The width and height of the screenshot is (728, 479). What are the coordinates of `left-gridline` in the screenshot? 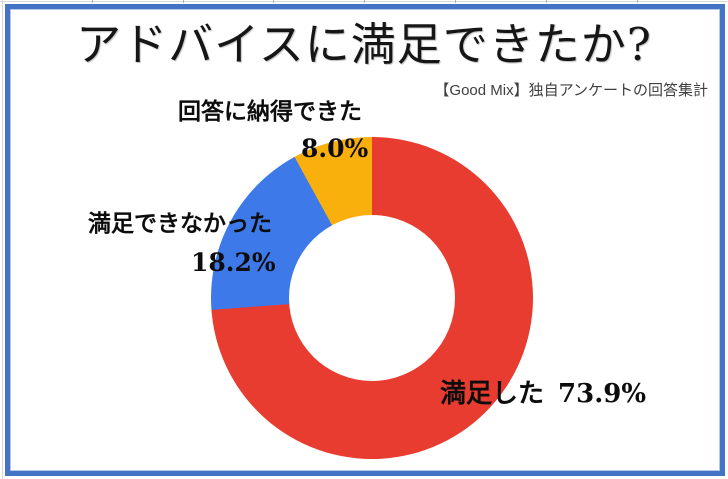 It's located at (2, 239).